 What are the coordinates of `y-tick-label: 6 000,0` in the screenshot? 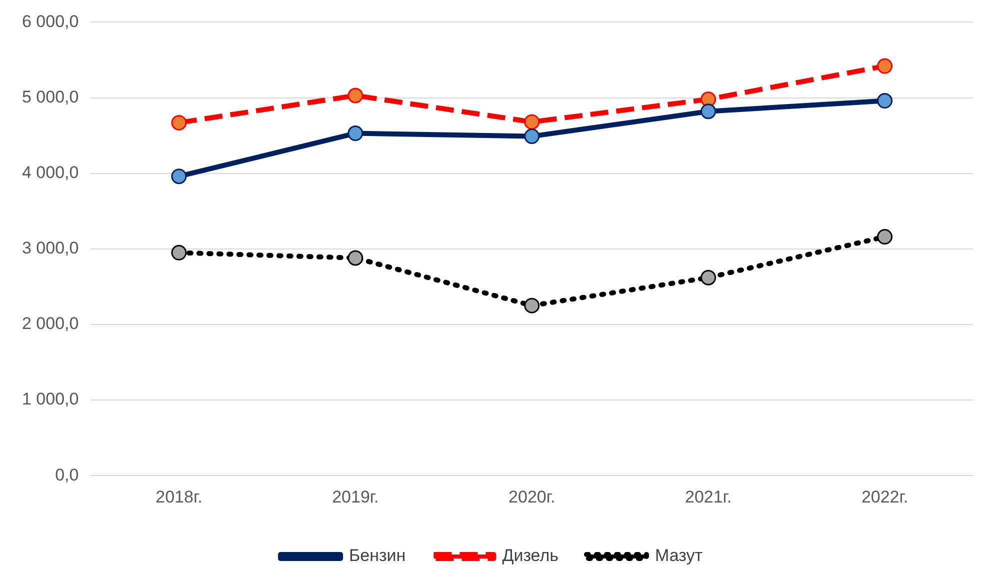 It's located at (50, 21).